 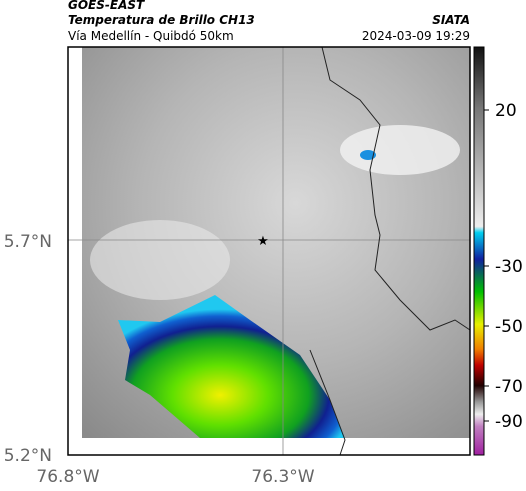 What do you see at coordinates (506, 111) in the screenshot?
I see `tick-label: 20` at bounding box center [506, 111].